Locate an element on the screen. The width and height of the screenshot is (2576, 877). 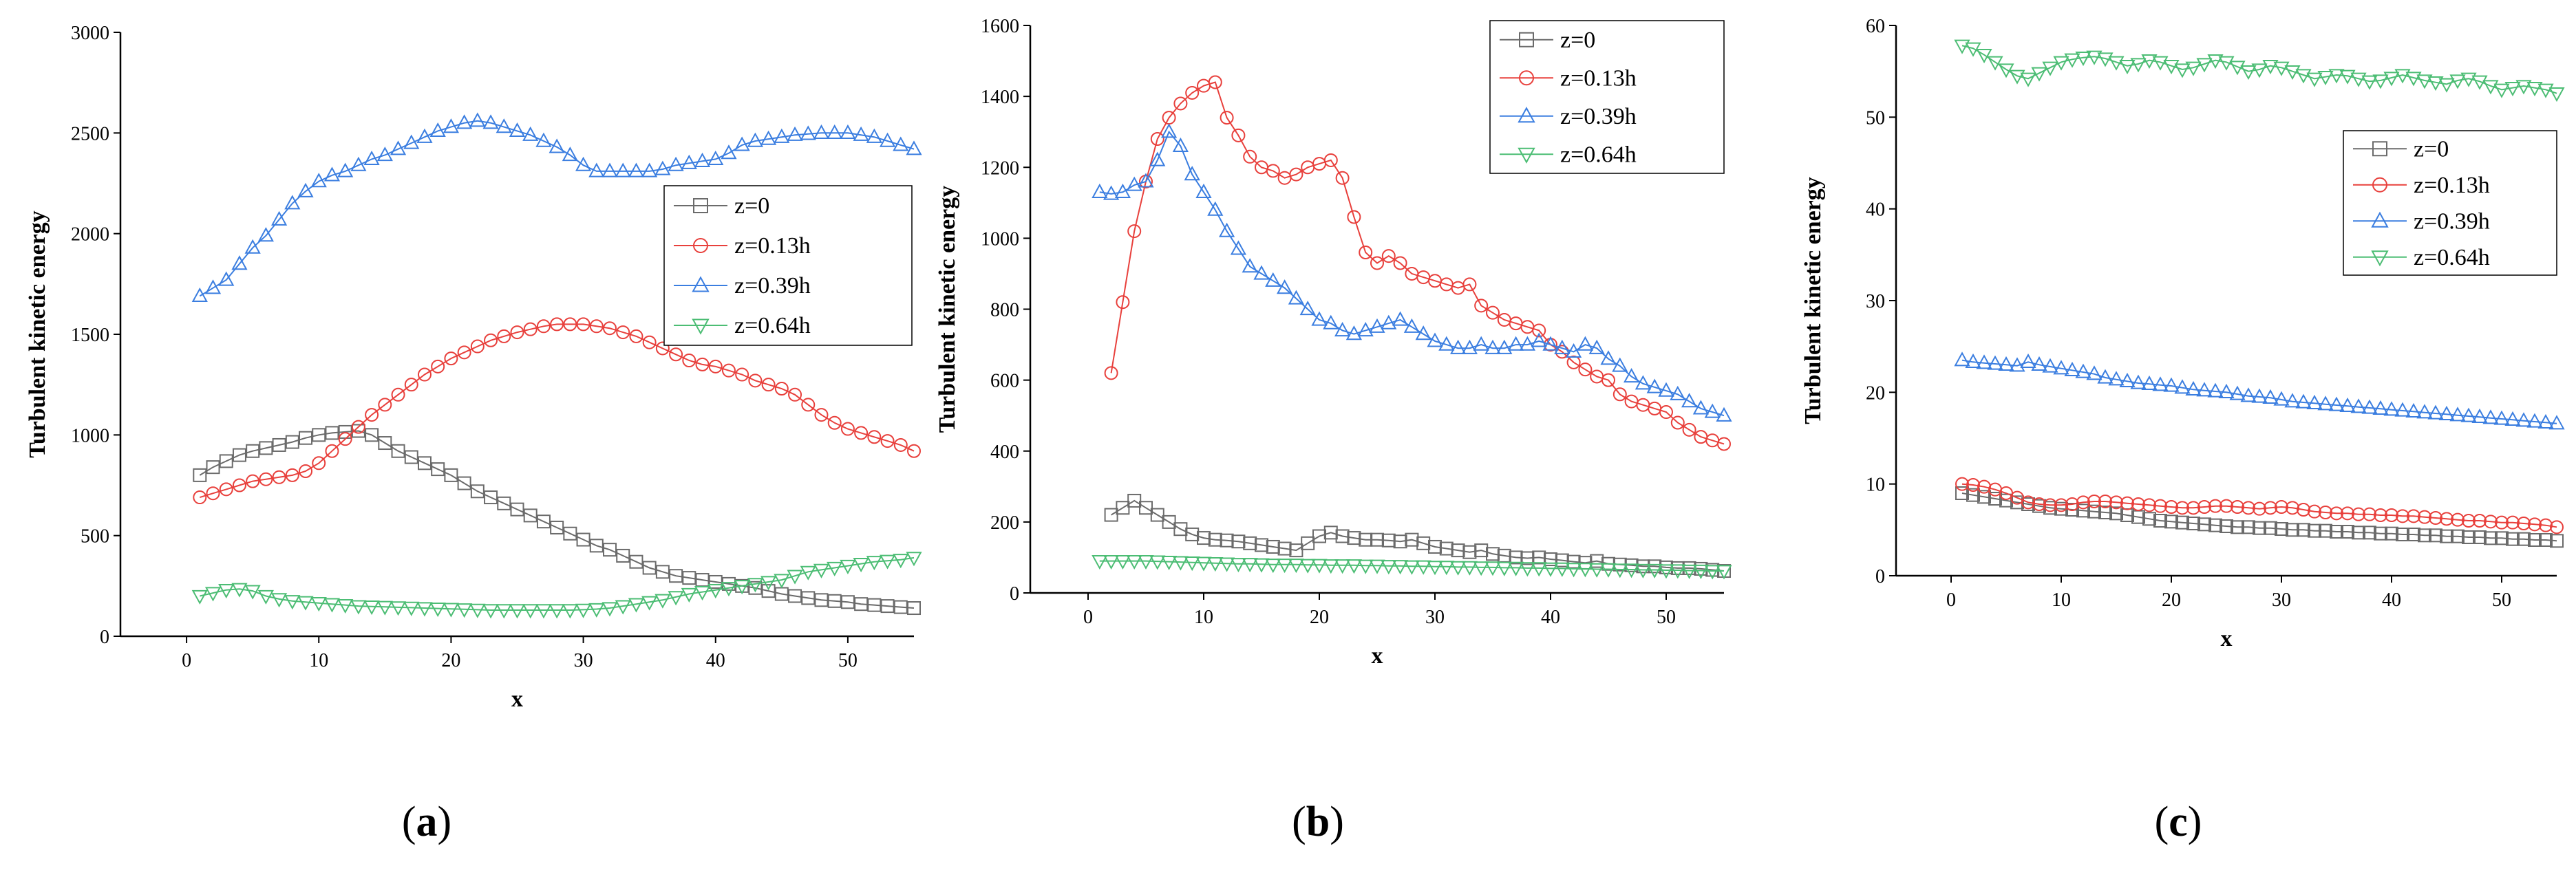
y-tick-label: 2500 is located at coordinates (90, 134).